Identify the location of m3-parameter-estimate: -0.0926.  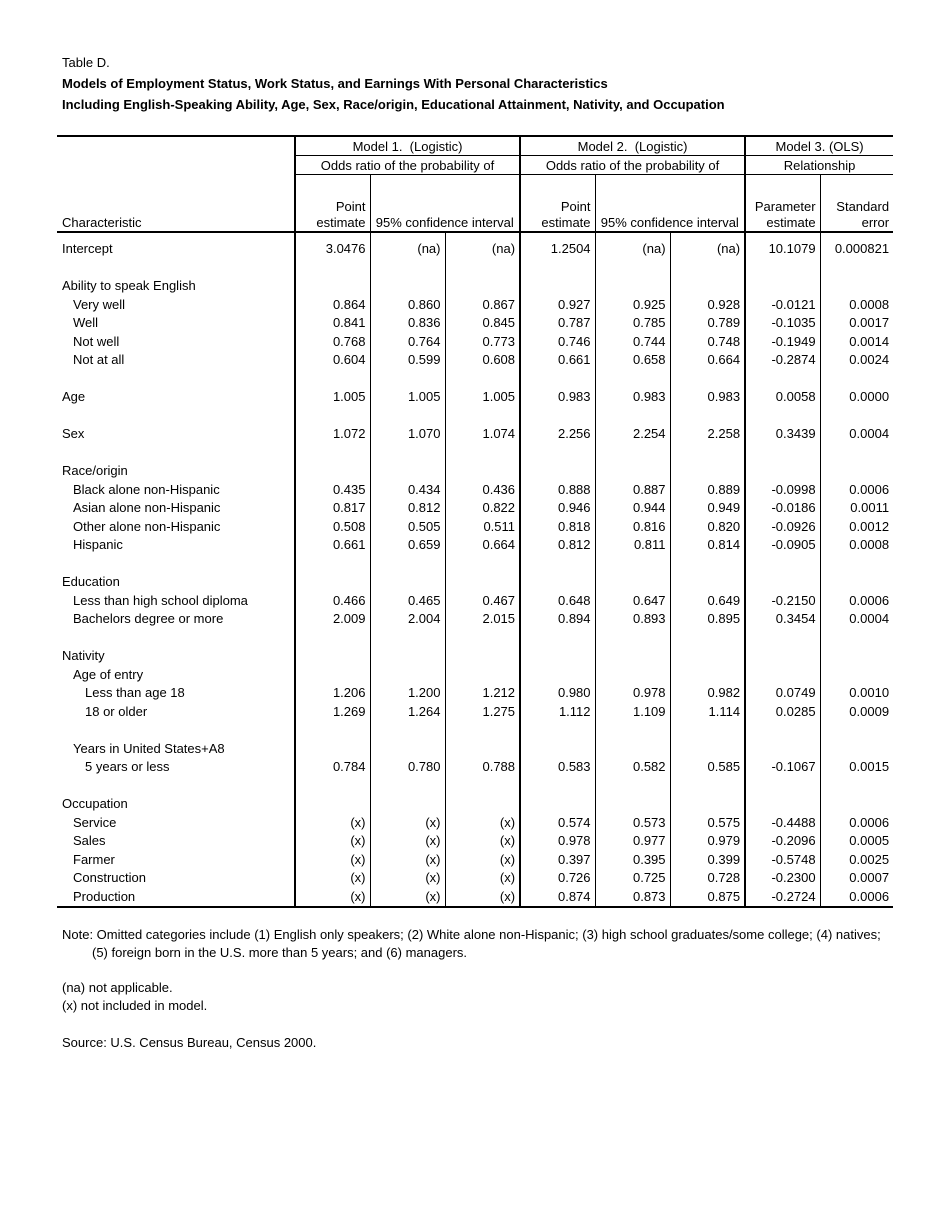
(783, 526).